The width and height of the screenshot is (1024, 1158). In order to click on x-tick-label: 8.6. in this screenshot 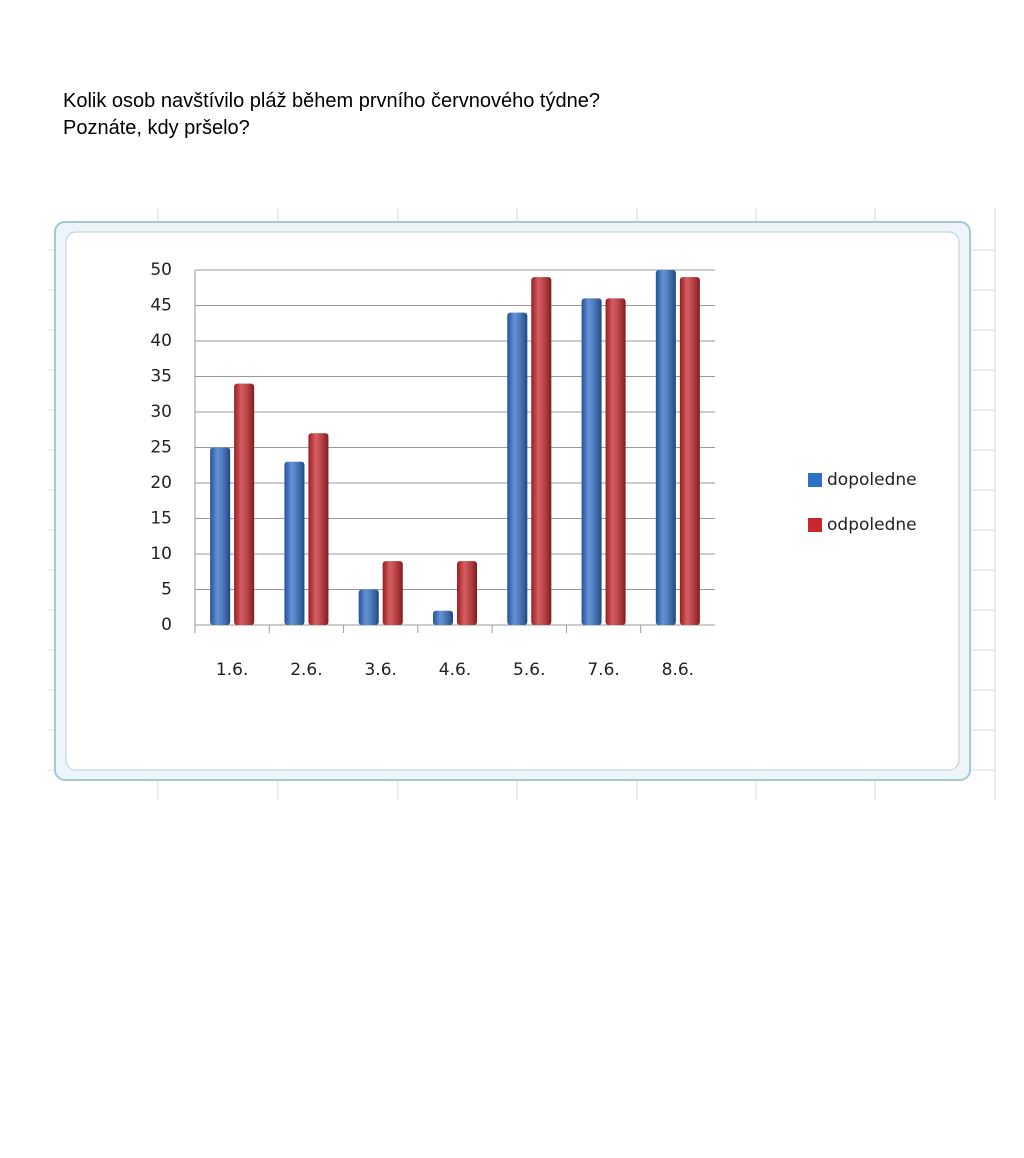, I will do `click(678, 670)`.